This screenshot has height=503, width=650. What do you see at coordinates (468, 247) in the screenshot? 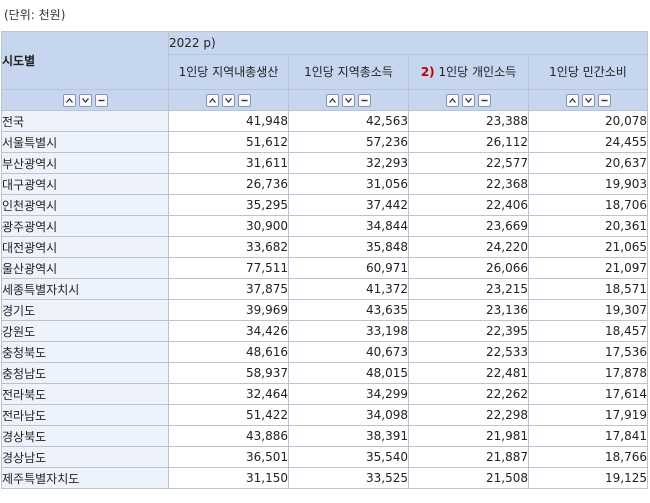
I see `value-cell: 24,220` at bounding box center [468, 247].